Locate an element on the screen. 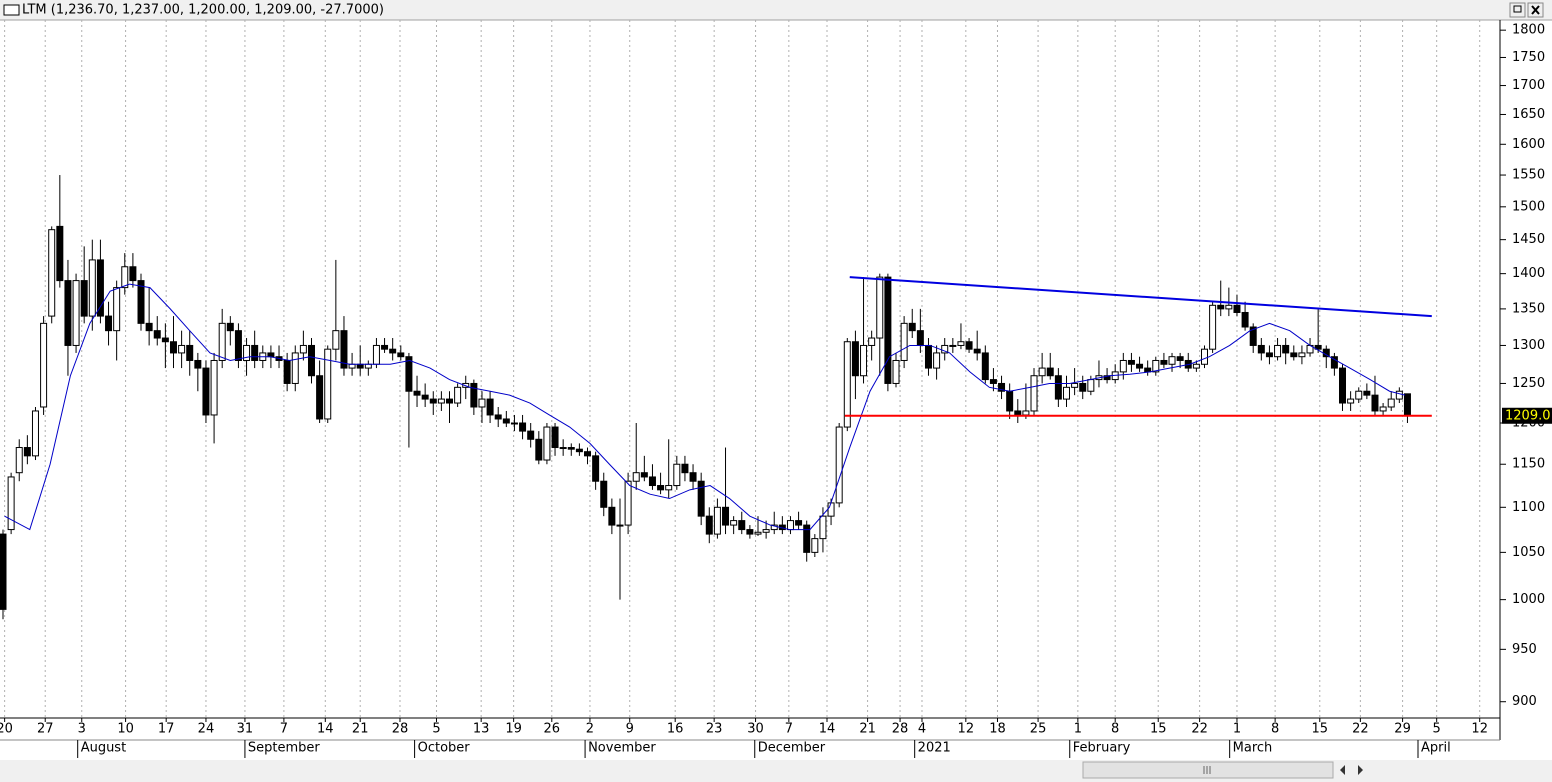 The width and height of the screenshot is (1552, 782). trend-line is located at coordinates (1140, 297).